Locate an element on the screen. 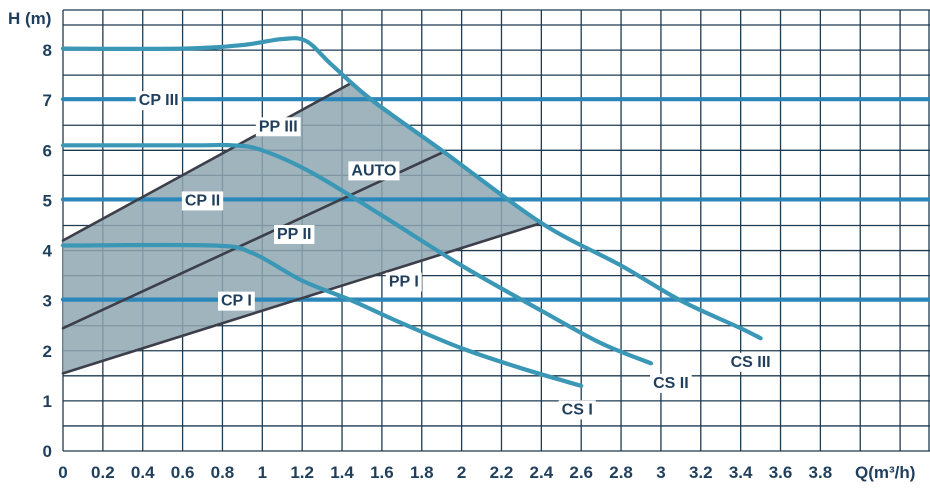  curve-label-text: CP III is located at coordinates (159, 100).